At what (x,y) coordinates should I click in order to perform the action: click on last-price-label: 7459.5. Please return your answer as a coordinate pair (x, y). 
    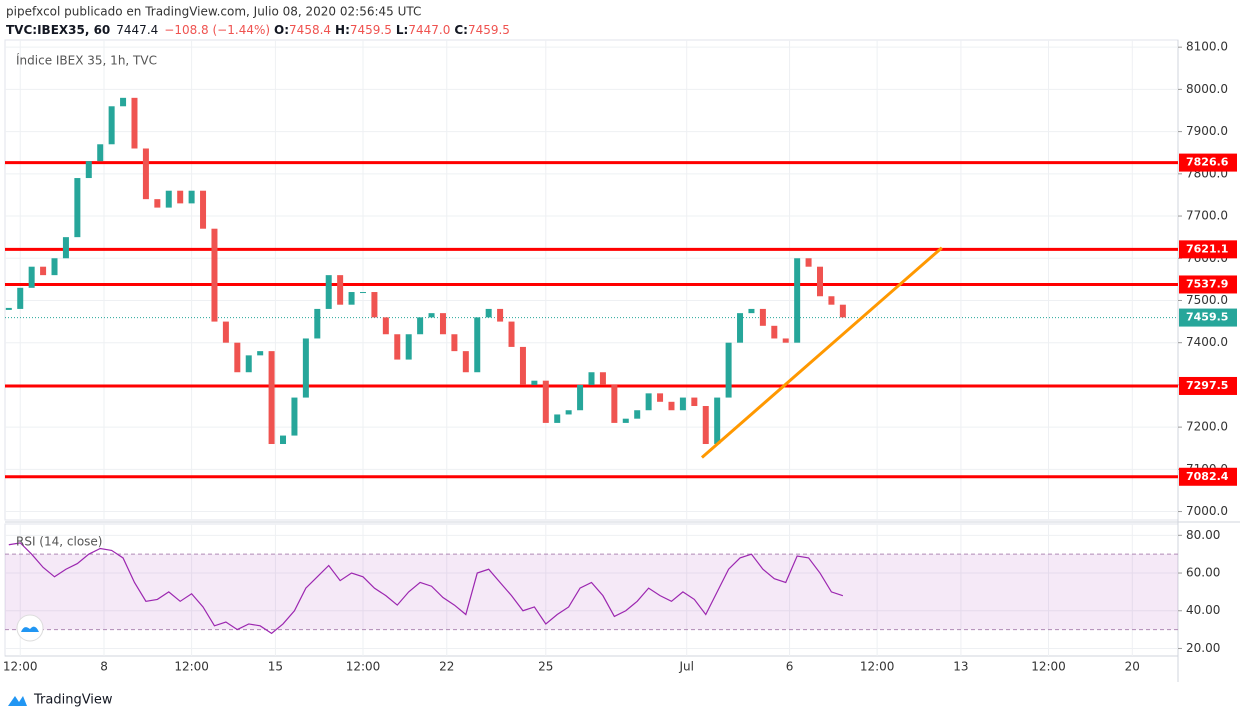
    Looking at the image, I should click on (1207, 317).